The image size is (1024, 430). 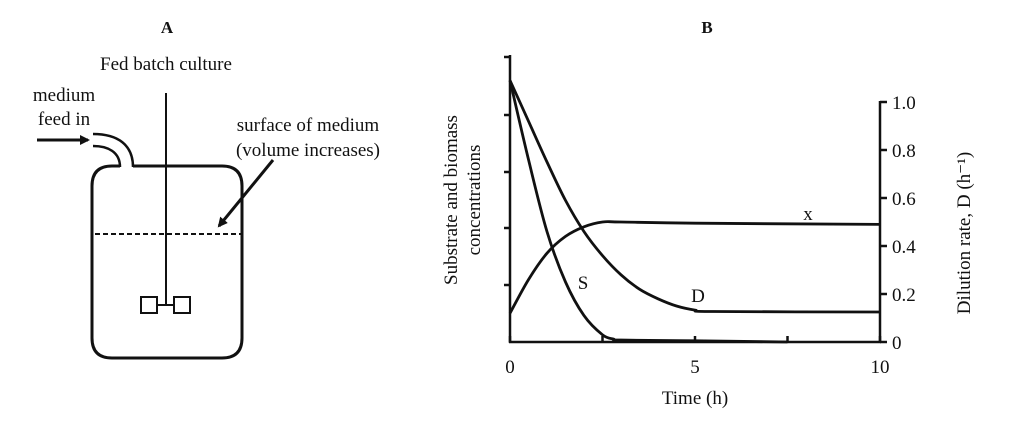 I want to click on series-line-x, so click(x=694, y=267).